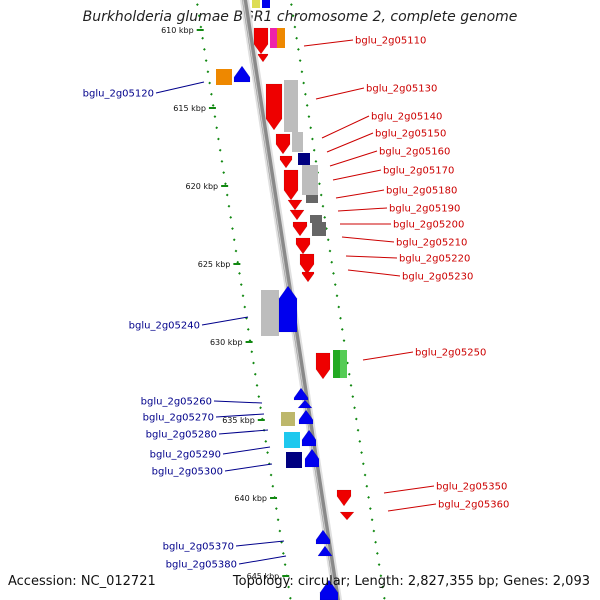 The height and width of the screenshot is (600, 600). I want to click on gene-label-right: bglu_2g05150, so click(410, 134).